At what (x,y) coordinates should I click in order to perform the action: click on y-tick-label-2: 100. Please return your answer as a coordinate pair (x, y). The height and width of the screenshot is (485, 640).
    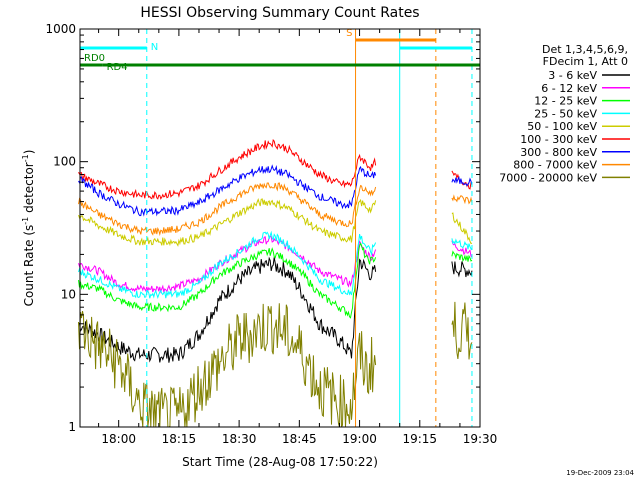
    Looking at the image, I should click on (64, 162).